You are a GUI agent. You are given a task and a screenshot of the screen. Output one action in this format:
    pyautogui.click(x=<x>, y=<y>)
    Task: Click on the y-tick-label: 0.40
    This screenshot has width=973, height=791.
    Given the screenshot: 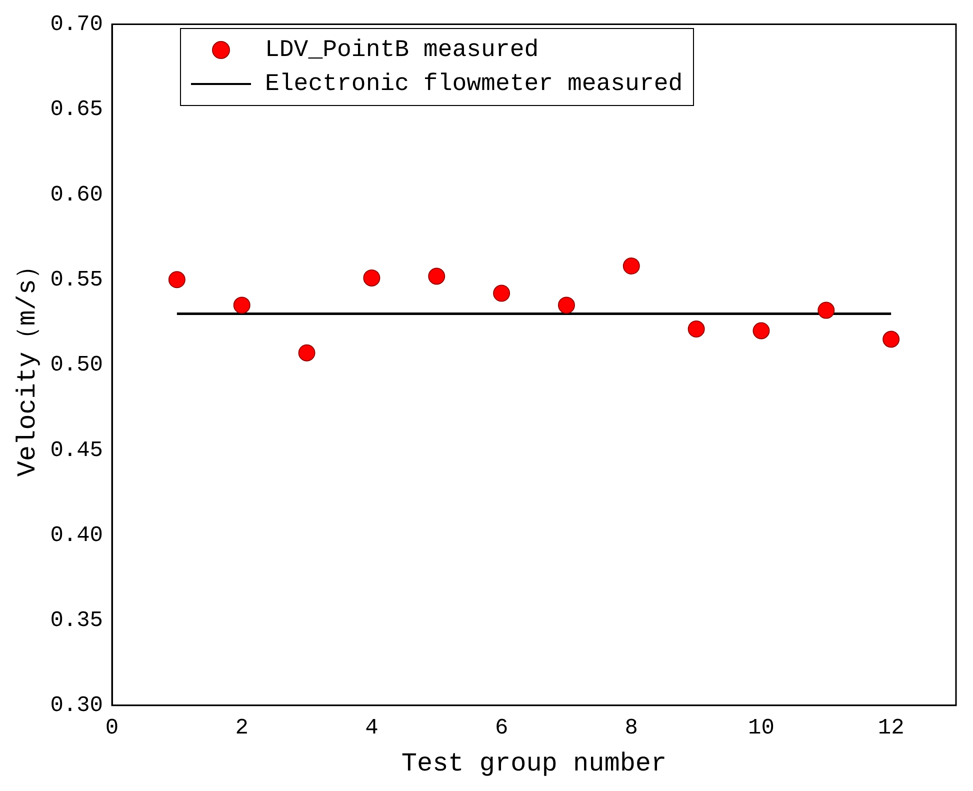 What is the action you would take?
    pyautogui.click(x=77, y=535)
    